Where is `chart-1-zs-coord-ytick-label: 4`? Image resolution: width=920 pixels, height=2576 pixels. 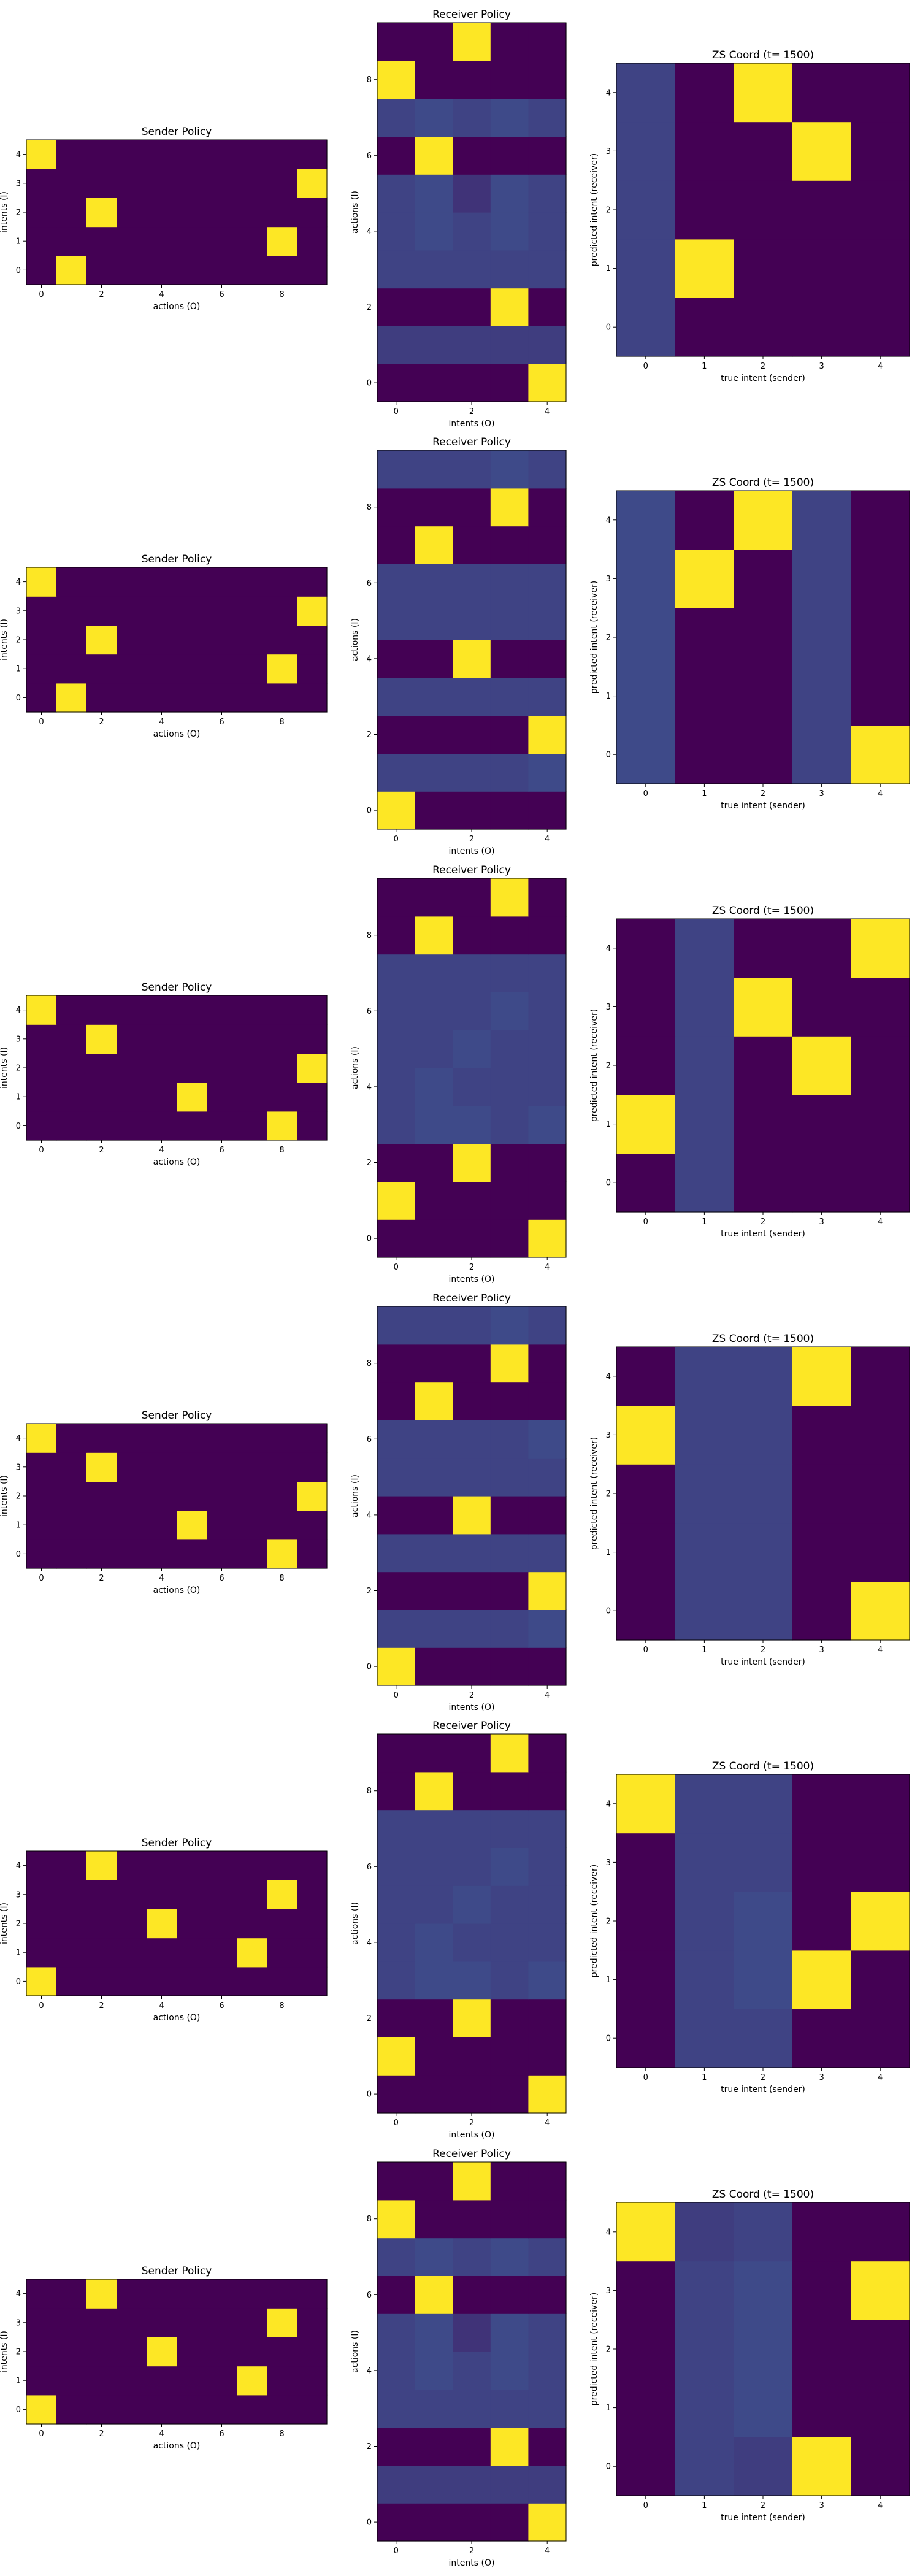
chart-1-zs-coord-ytick-label: 4 is located at coordinates (608, 93).